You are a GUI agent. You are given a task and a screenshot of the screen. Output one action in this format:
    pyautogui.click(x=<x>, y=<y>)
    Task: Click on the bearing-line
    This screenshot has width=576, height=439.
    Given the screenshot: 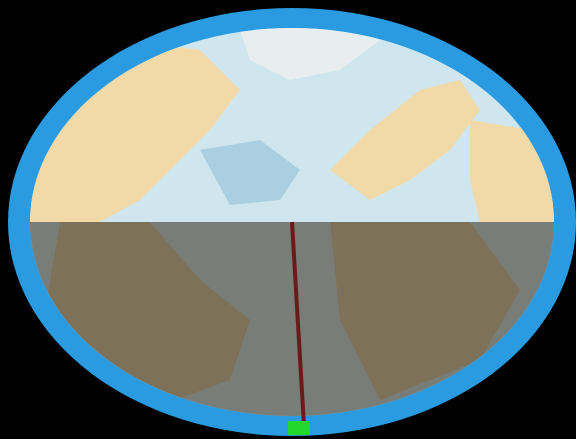 What is the action you would take?
    pyautogui.click(x=298, y=324)
    